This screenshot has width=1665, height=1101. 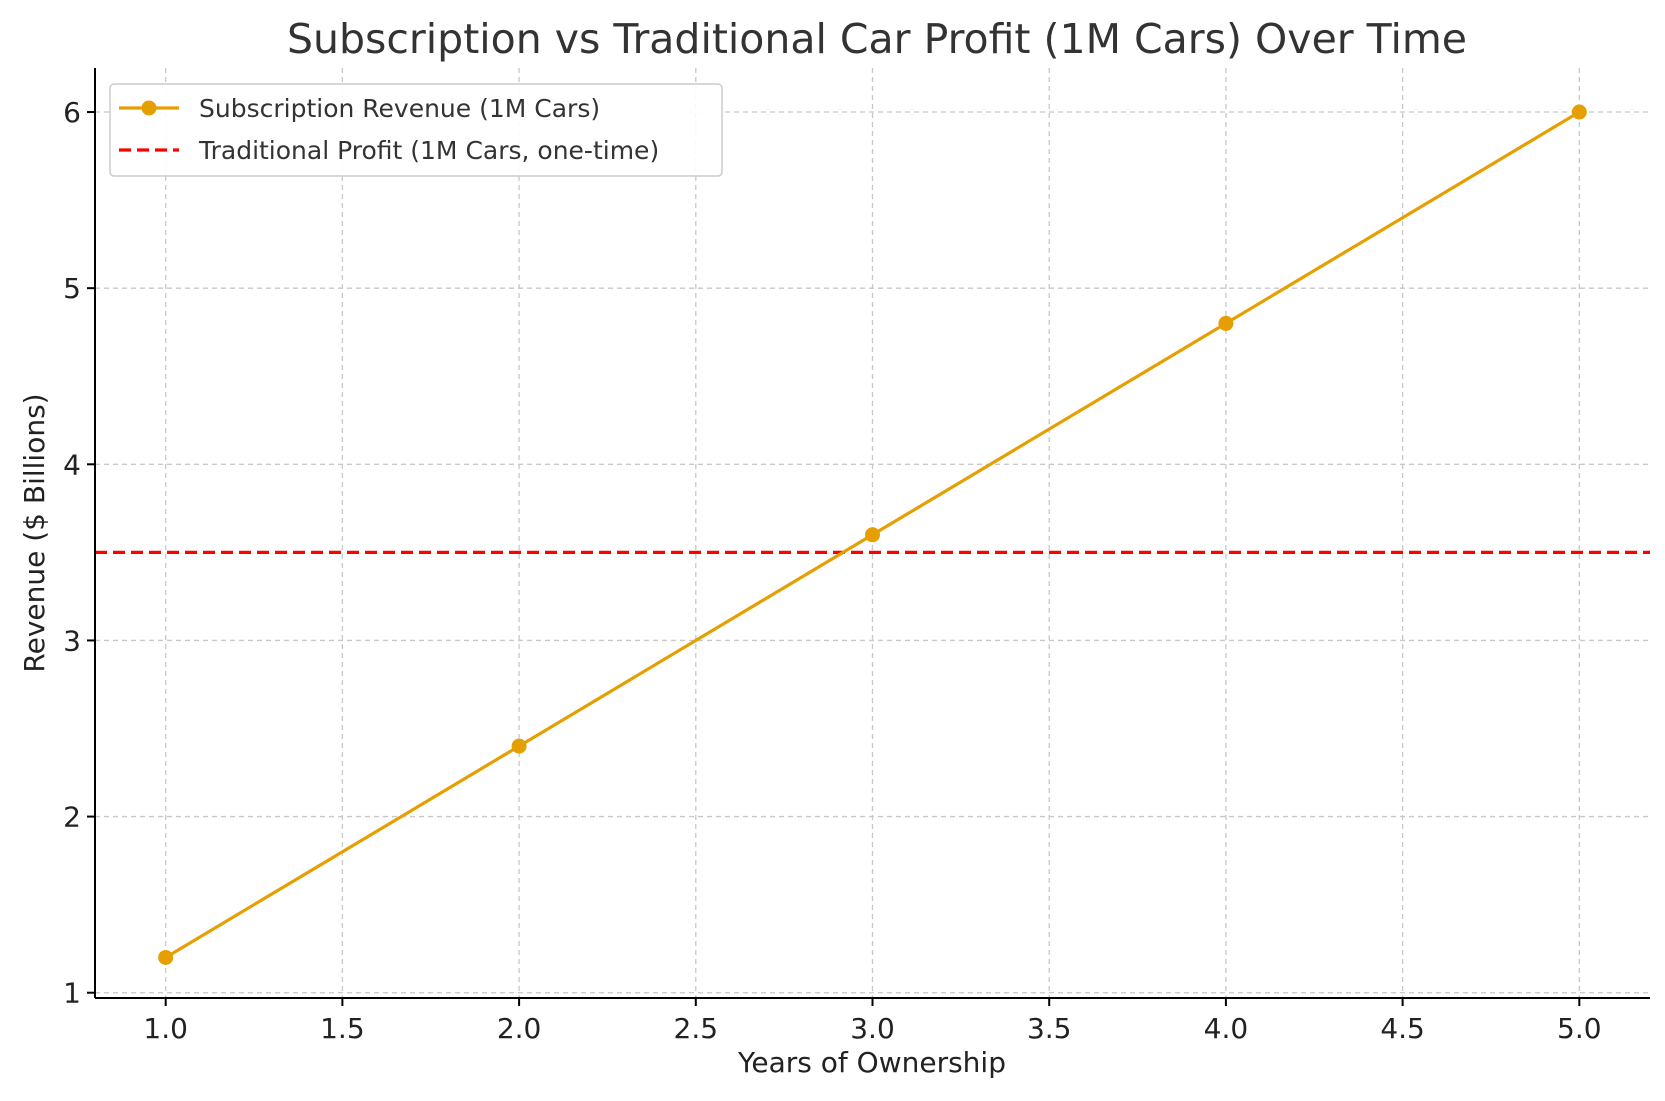 I want to click on legend-box, so click(x=416, y=130).